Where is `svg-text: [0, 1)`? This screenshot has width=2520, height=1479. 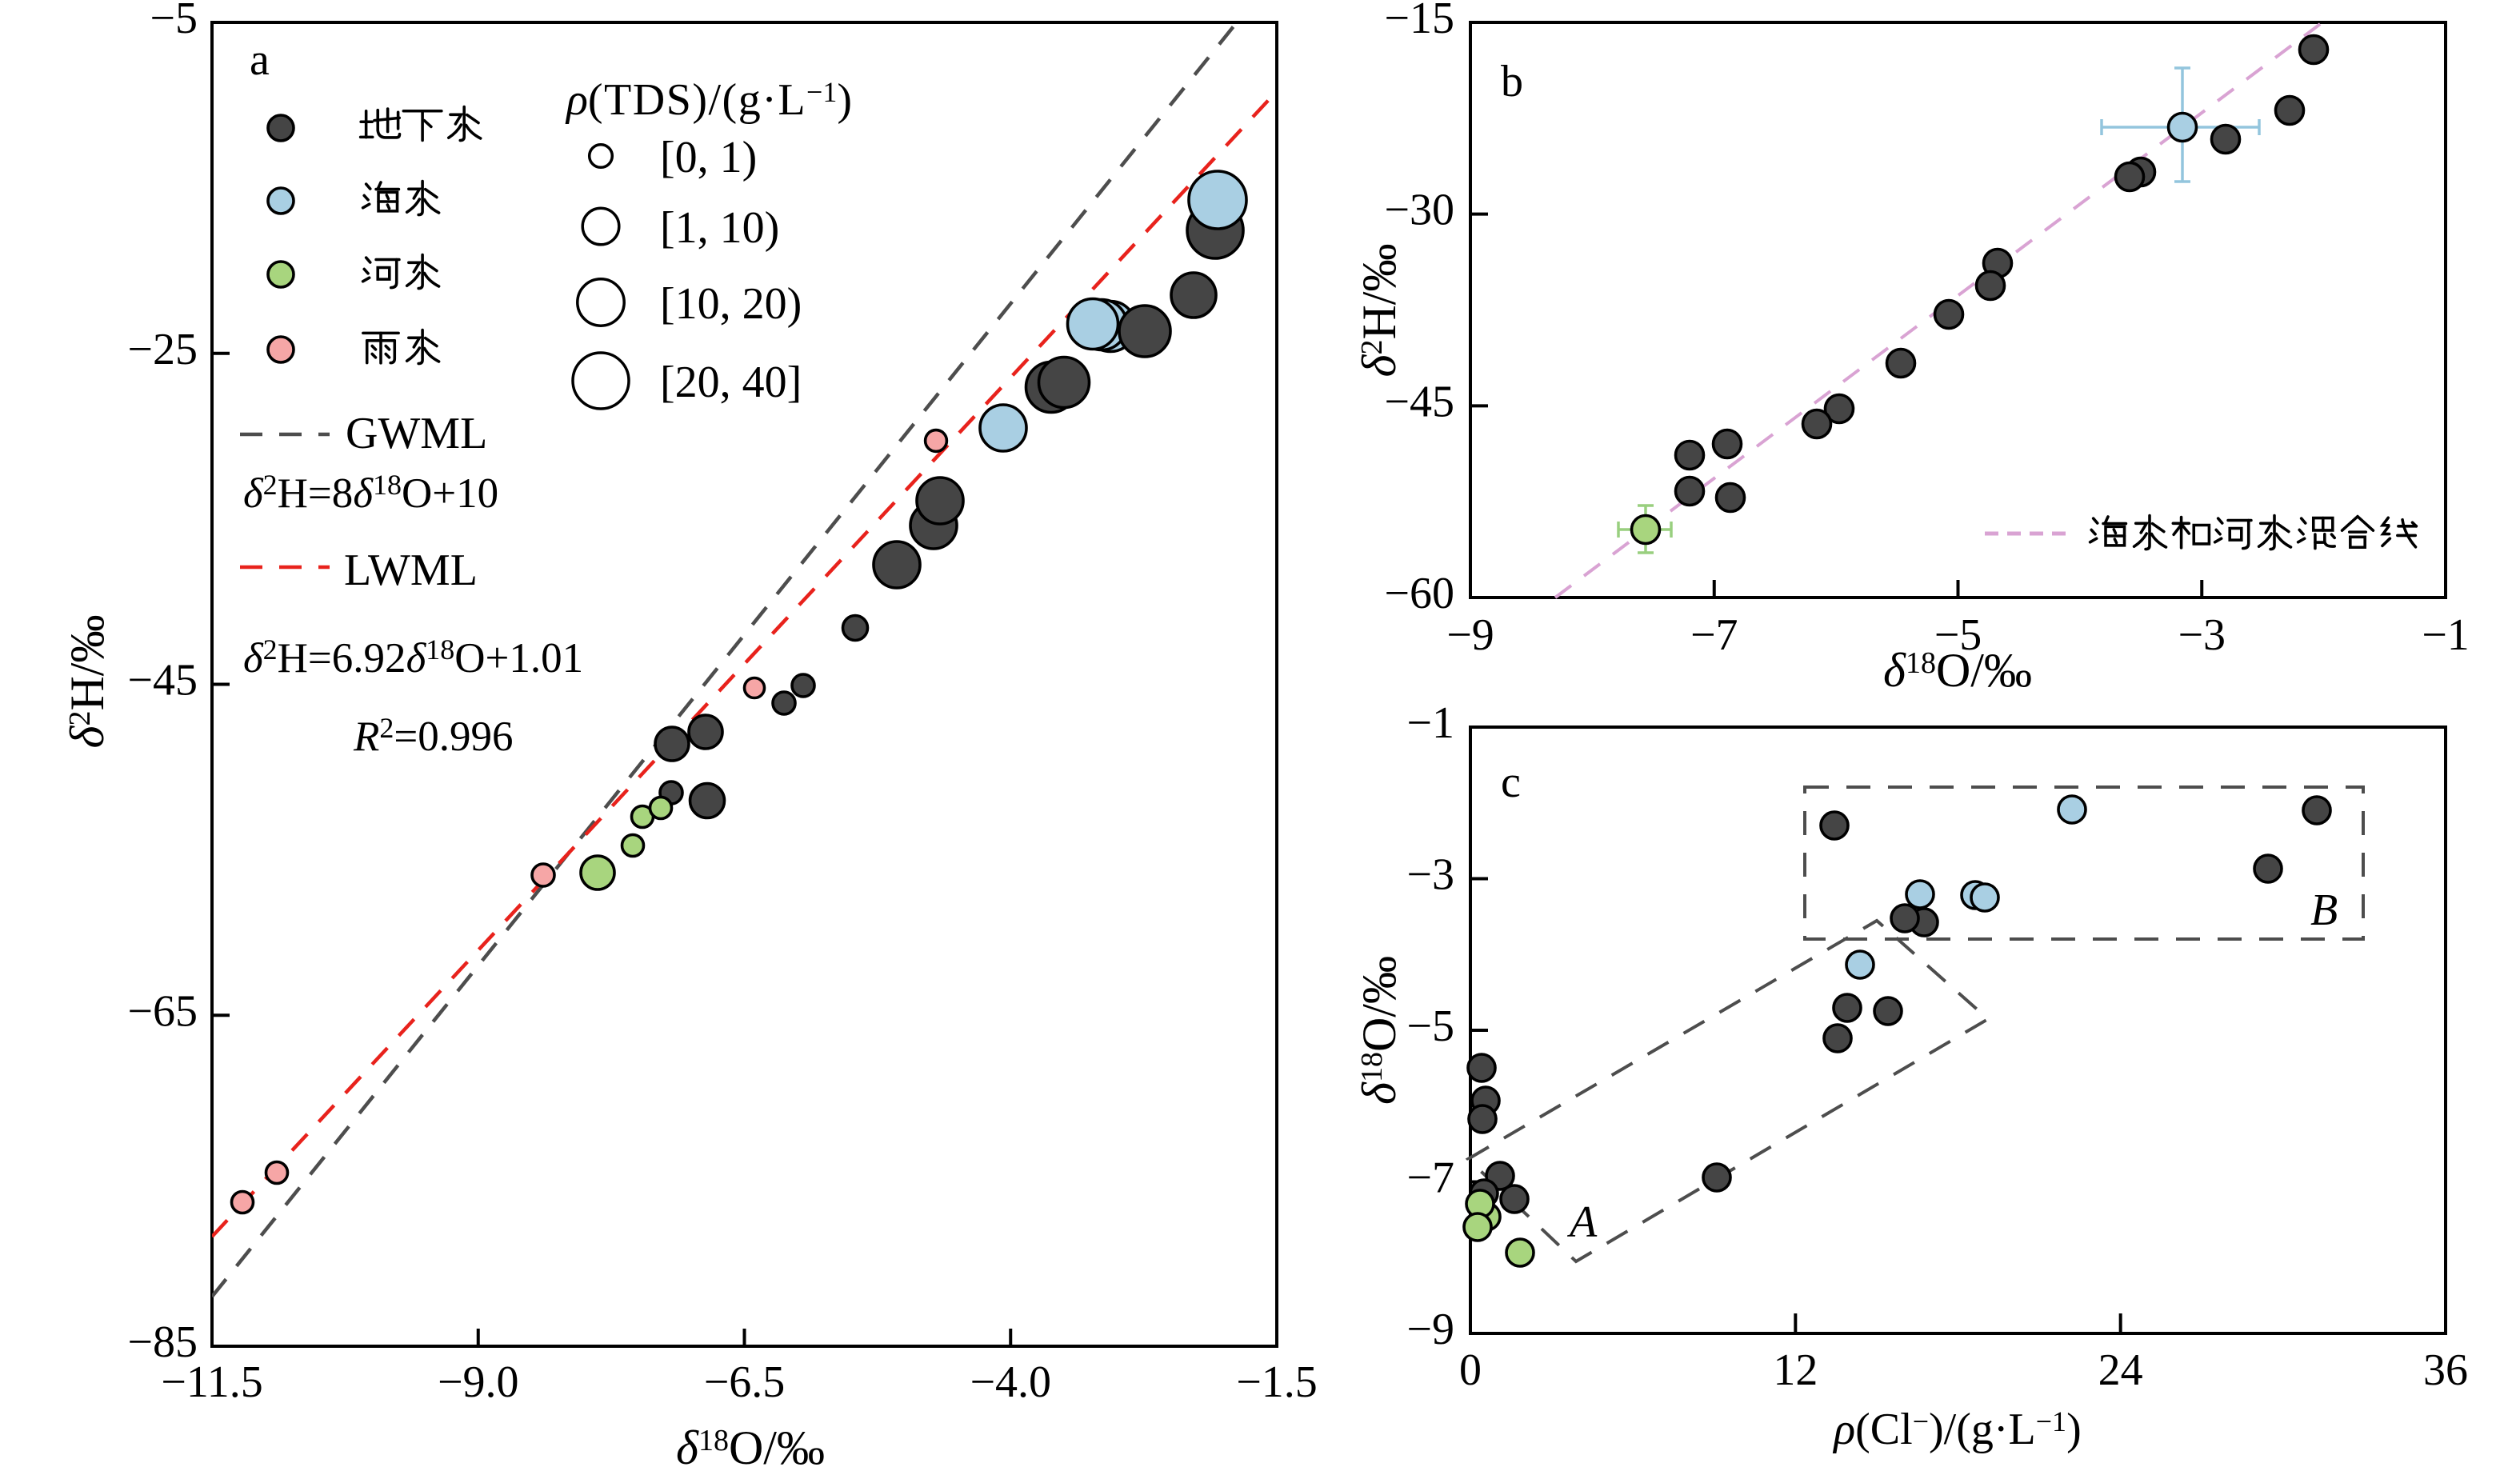
svg-text: [0, 1) is located at coordinates (708, 157).